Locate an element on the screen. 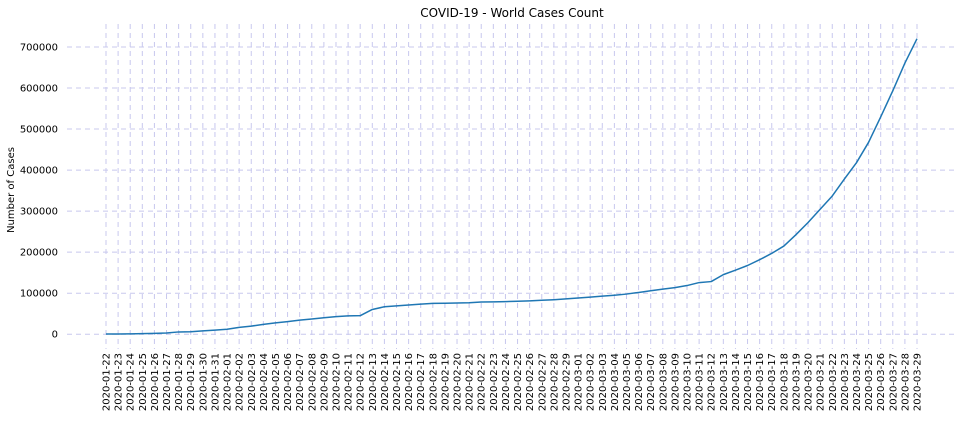 The width and height of the screenshot is (965, 421). x-tick-label: 2020-03-25 is located at coordinates (869, 382).